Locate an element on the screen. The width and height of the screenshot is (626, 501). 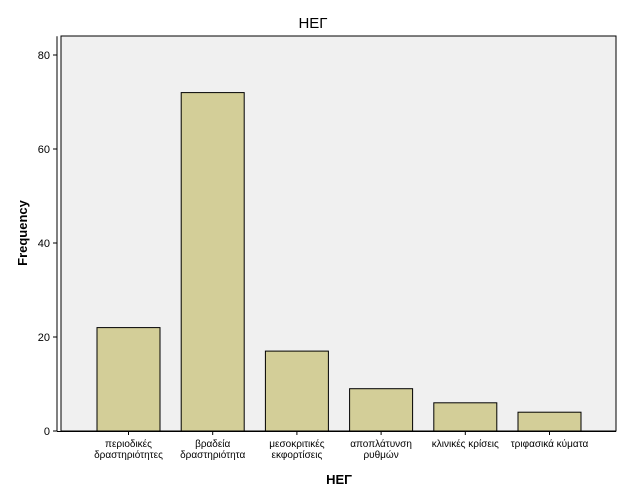
y-tick-label: 60 is located at coordinates (44, 150).